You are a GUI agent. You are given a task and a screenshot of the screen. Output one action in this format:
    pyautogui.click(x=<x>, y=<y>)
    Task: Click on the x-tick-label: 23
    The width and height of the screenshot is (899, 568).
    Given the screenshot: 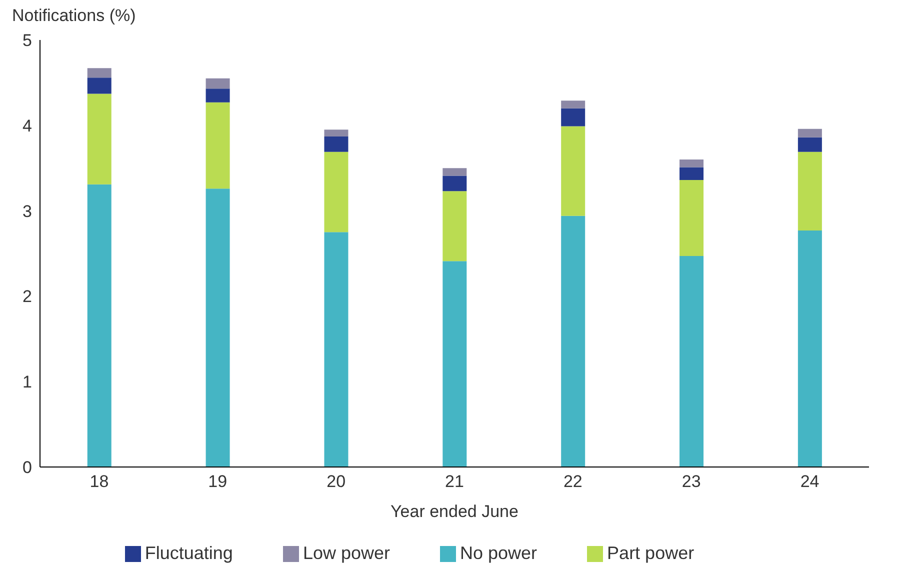 What is the action you would take?
    pyautogui.click(x=691, y=482)
    